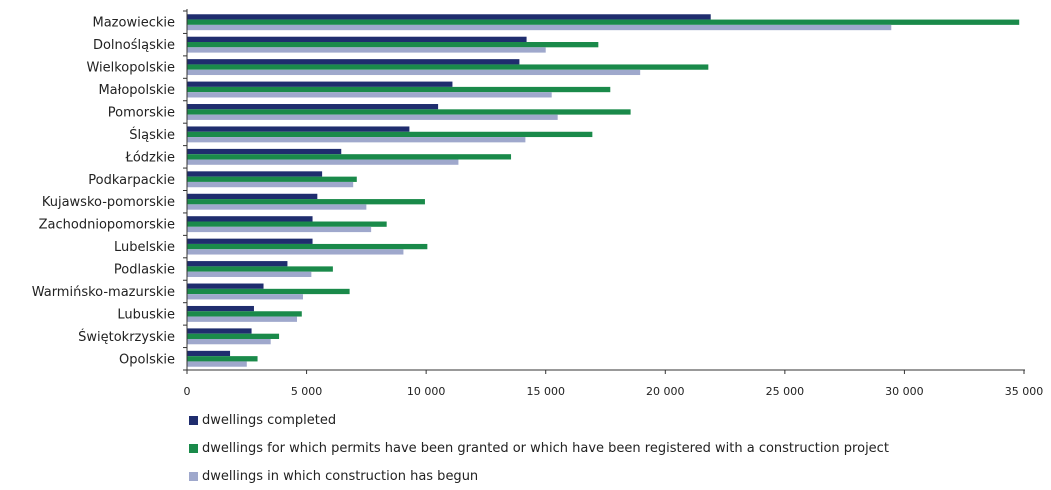 Image resolution: width=1051 pixels, height=490 pixels. I want to click on x-tick-label: 0, so click(187, 391).